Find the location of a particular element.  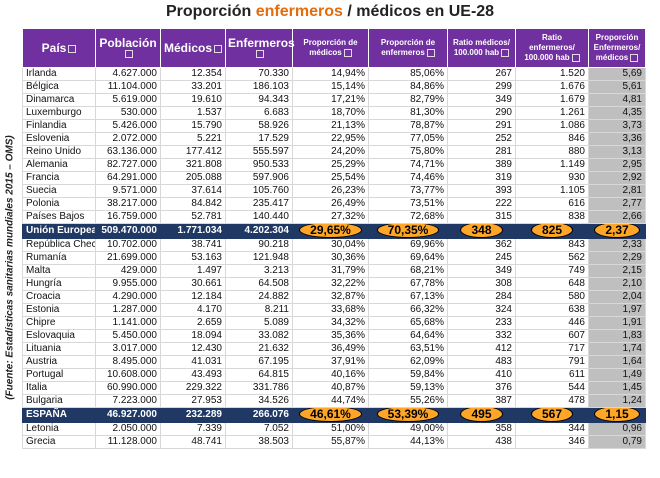

table-cell: 74,71% is located at coordinates (408, 165).